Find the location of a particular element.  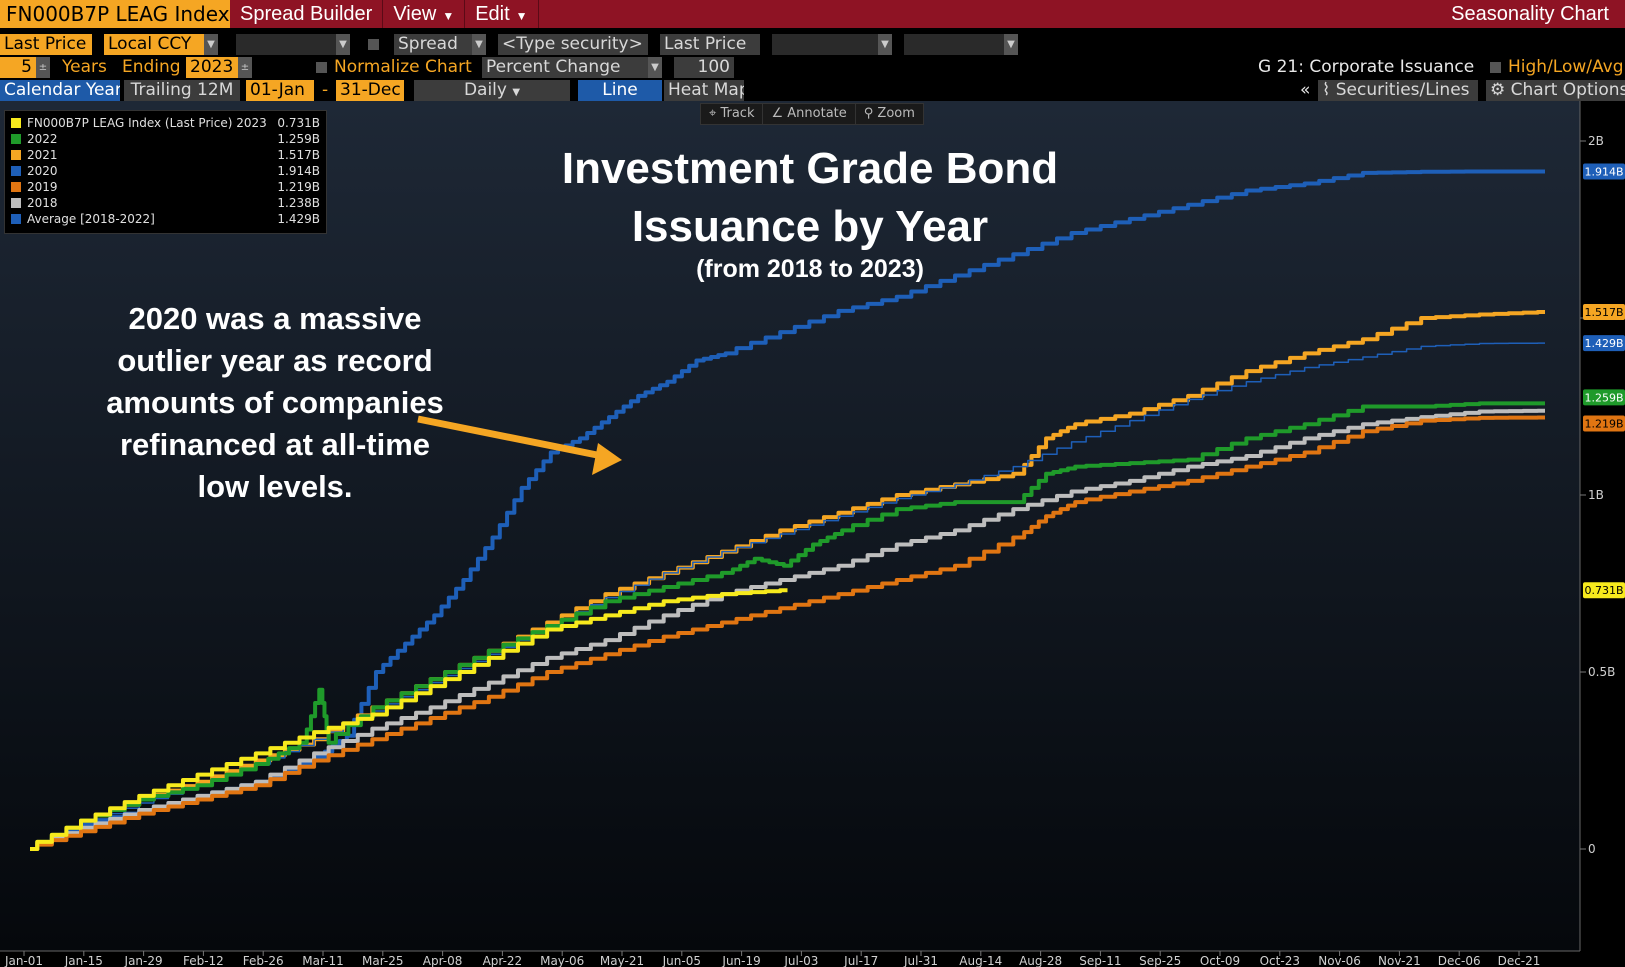

chart-mini-toolbar: ⌖ Track ∠ Annotate ⚲ Zoom is located at coordinates (812, 114).